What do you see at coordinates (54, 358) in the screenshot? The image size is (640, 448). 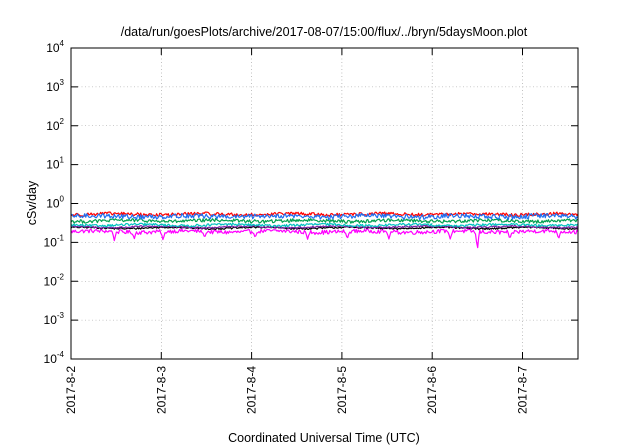 I see `y-tick-label: 10⁻⁴` at bounding box center [54, 358].